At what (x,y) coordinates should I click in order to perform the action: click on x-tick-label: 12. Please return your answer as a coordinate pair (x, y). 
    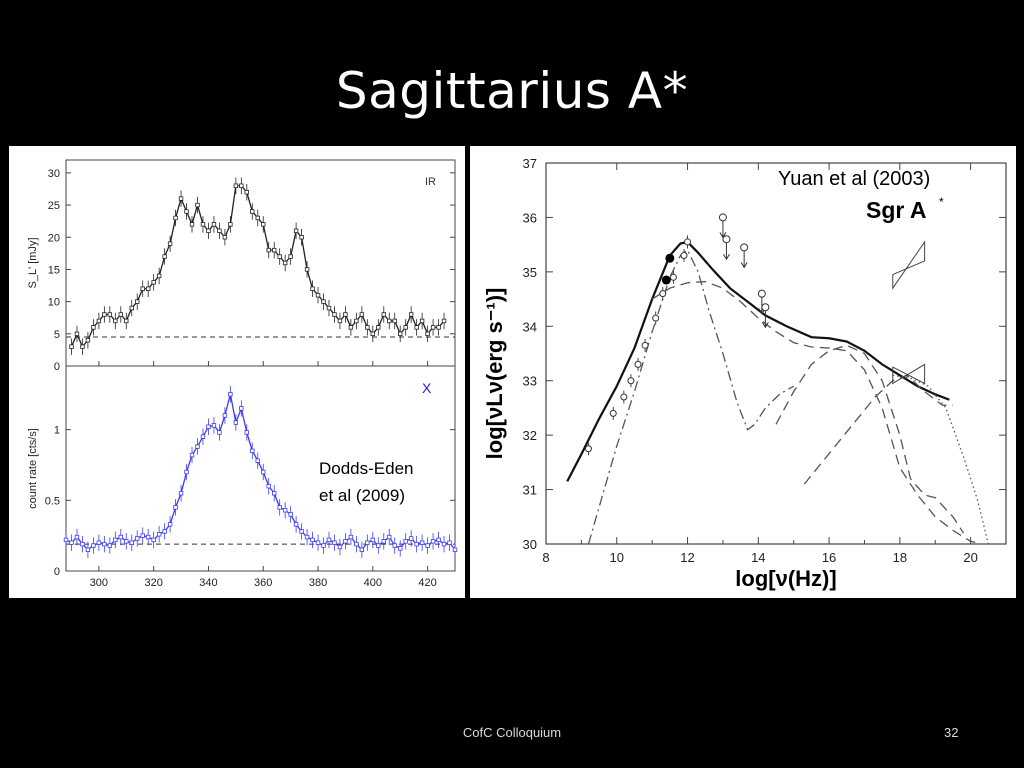
    Looking at the image, I should click on (687, 557).